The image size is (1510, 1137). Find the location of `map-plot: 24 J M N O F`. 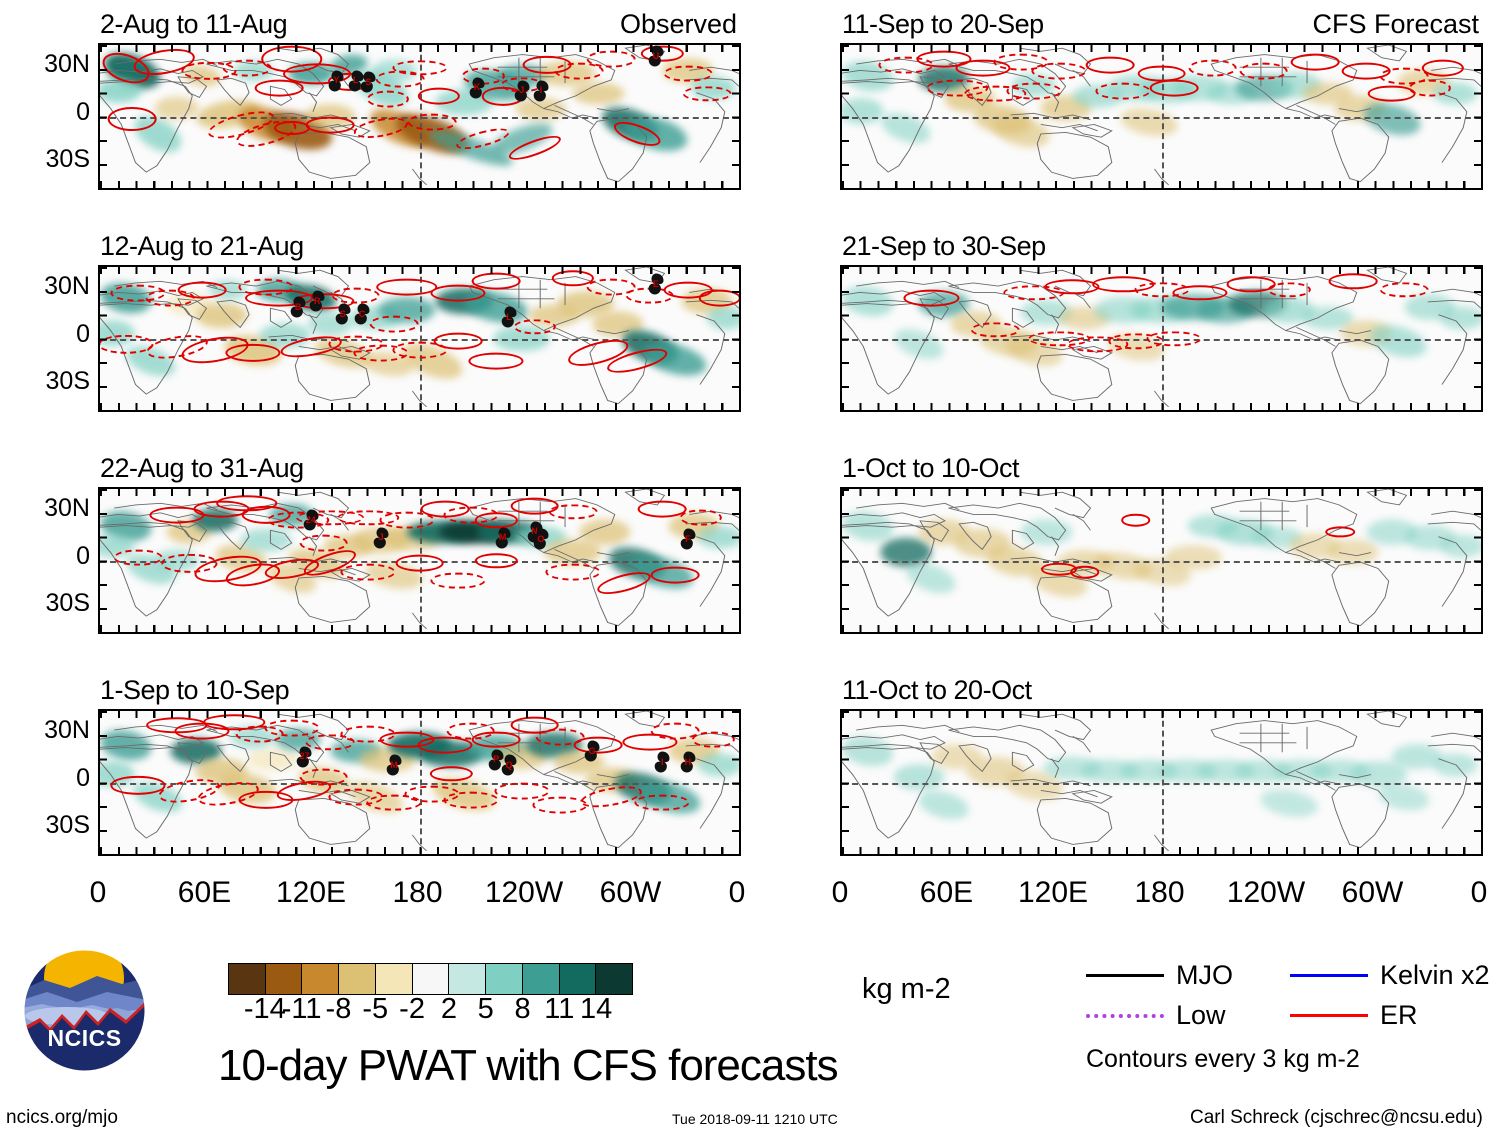

map-plot: 24 J M N O F is located at coordinates (419, 560).